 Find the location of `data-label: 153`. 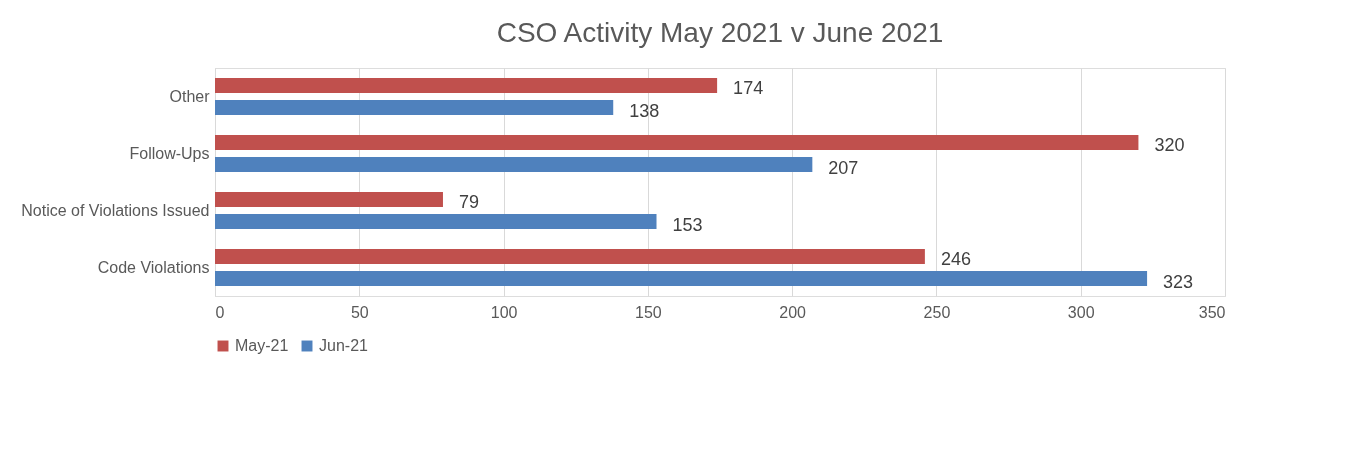

data-label: 153 is located at coordinates (687, 224).